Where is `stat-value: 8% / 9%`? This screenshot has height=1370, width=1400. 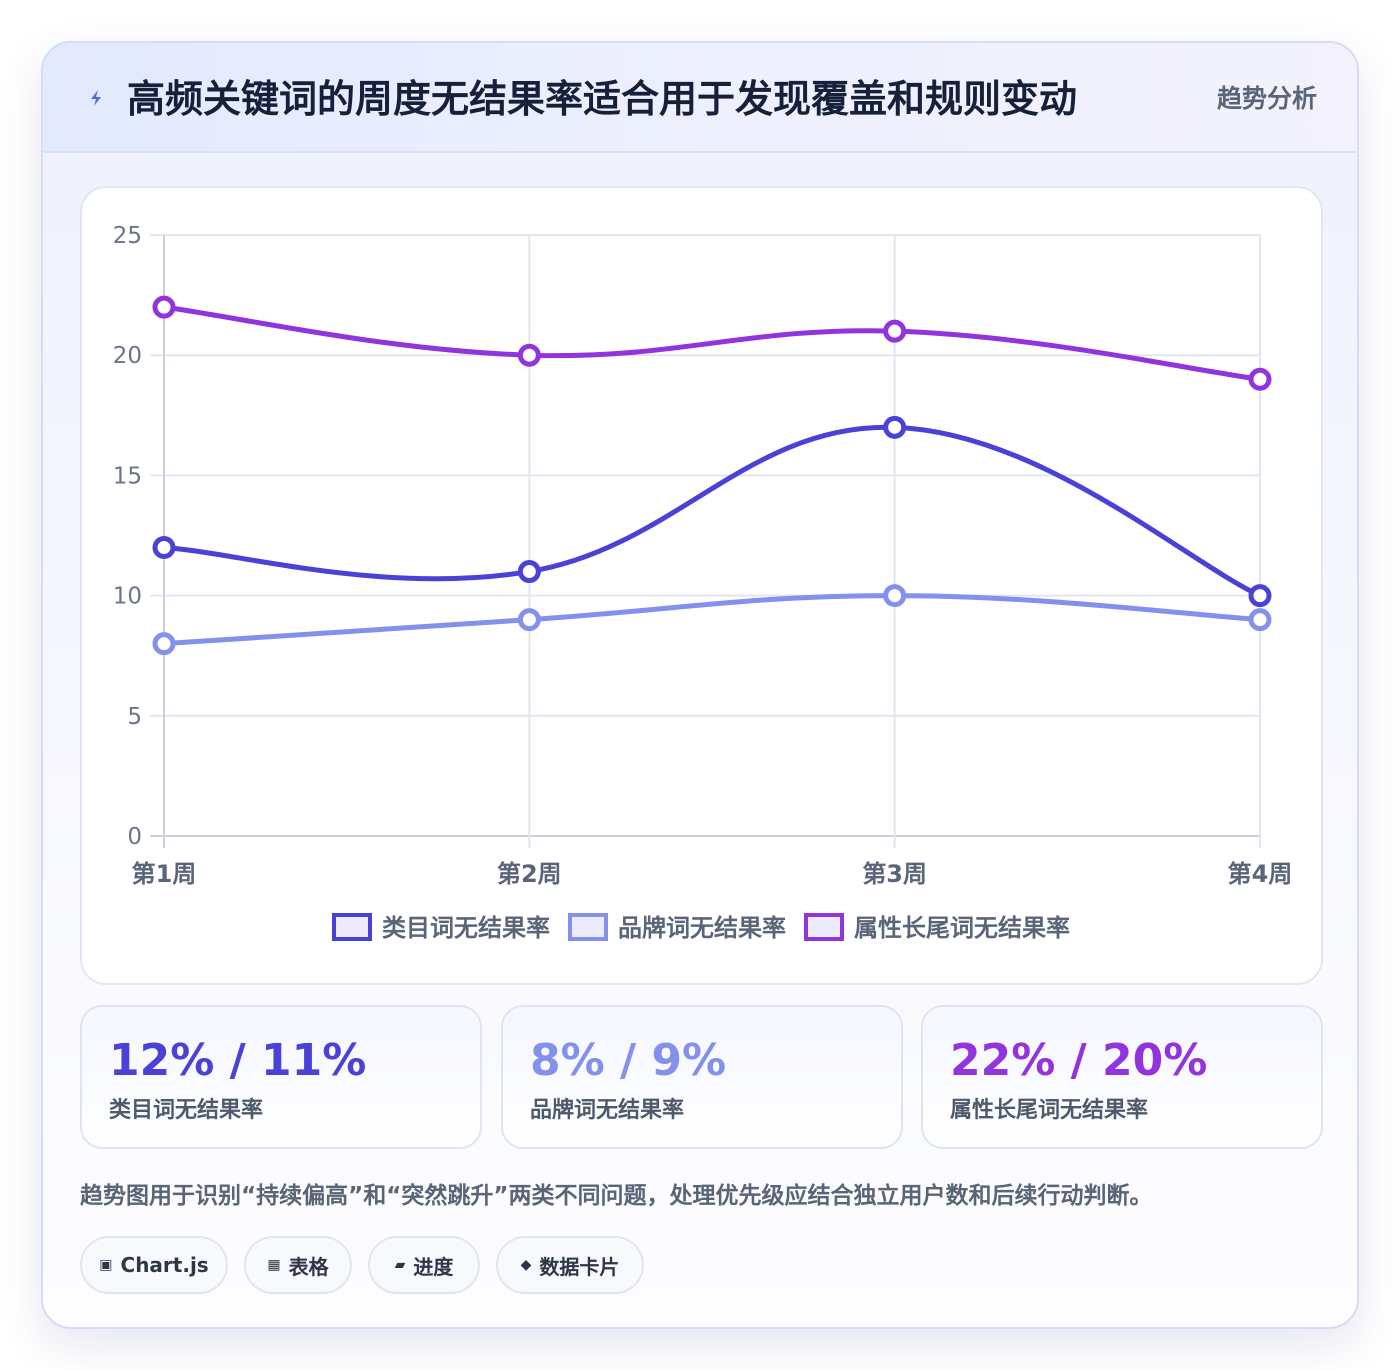
stat-value: 8% / 9% is located at coordinates (628, 1060).